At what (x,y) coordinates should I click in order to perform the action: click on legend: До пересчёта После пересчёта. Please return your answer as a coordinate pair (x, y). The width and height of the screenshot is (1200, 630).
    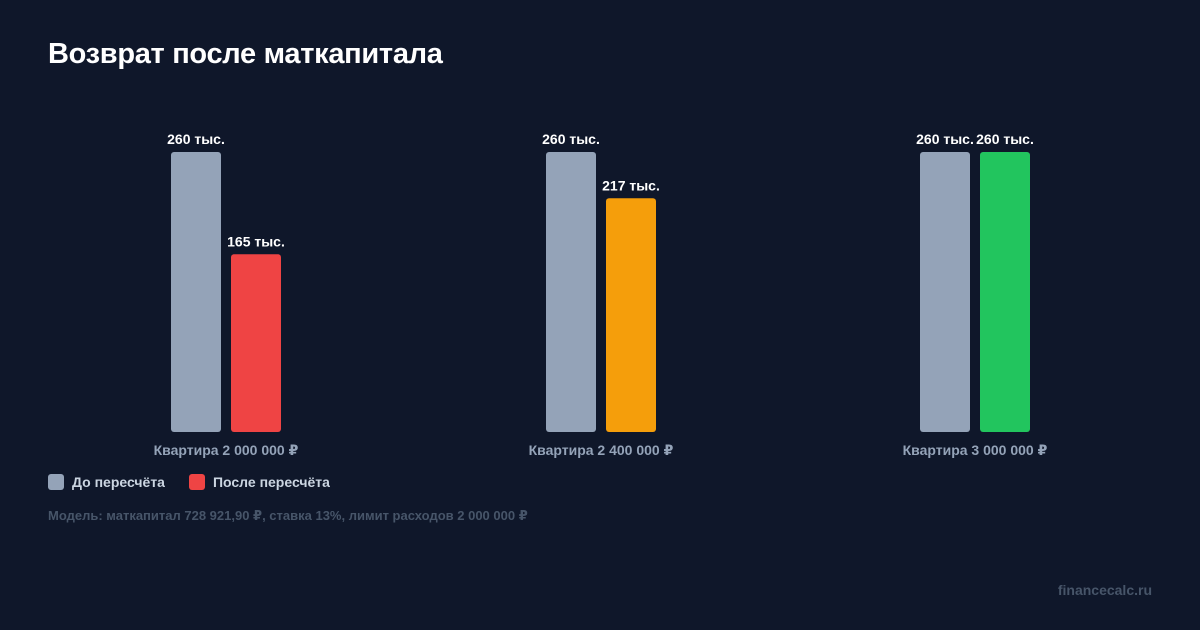
    Looking at the image, I should click on (201, 482).